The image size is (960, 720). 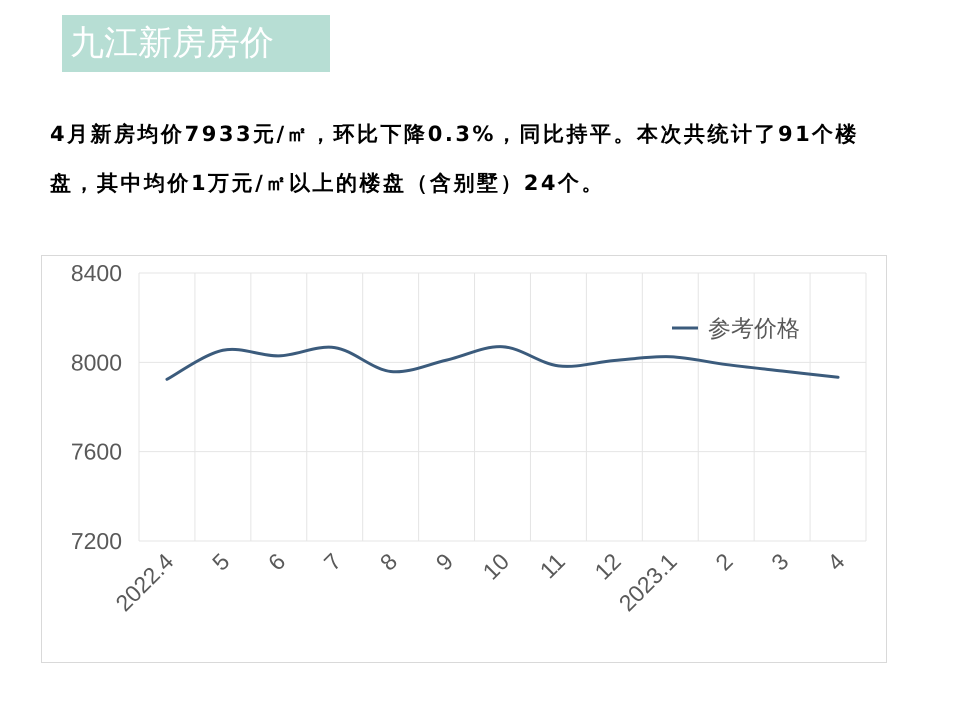 What do you see at coordinates (444, 562) in the screenshot?
I see `x-tick-label: 9` at bounding box center [444, 562].